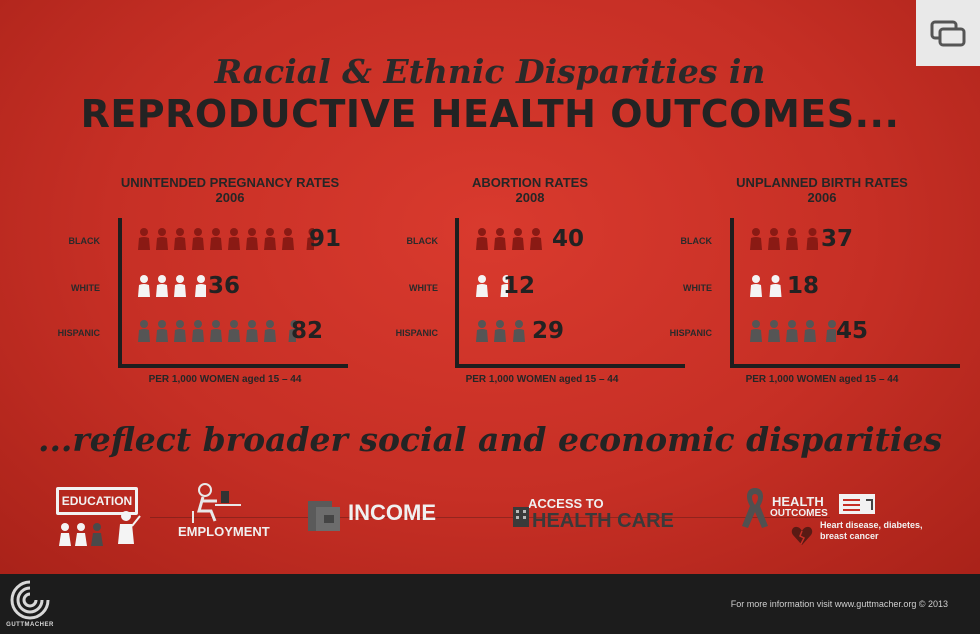 The image size is (980, 634). Describe the element at coordinates (857, 504) in the screenshot. I see `clipboard-icon` at that location.